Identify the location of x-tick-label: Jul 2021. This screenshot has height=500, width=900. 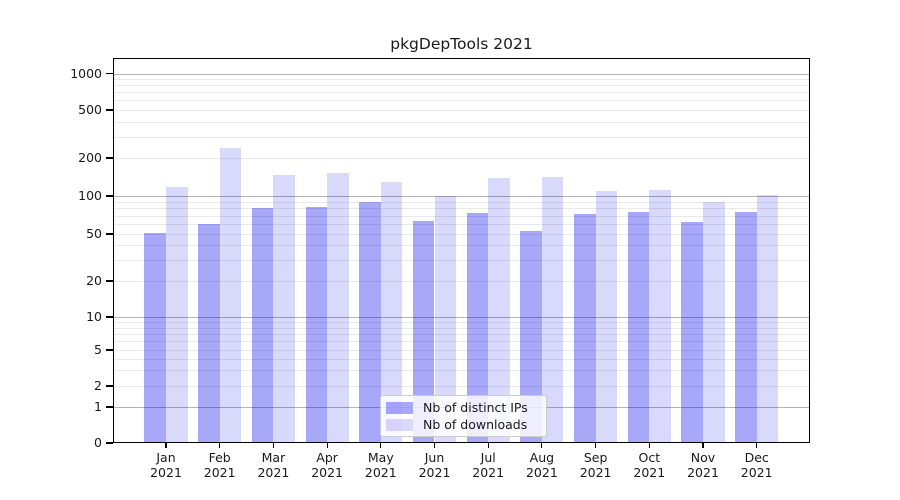
(488, 465).